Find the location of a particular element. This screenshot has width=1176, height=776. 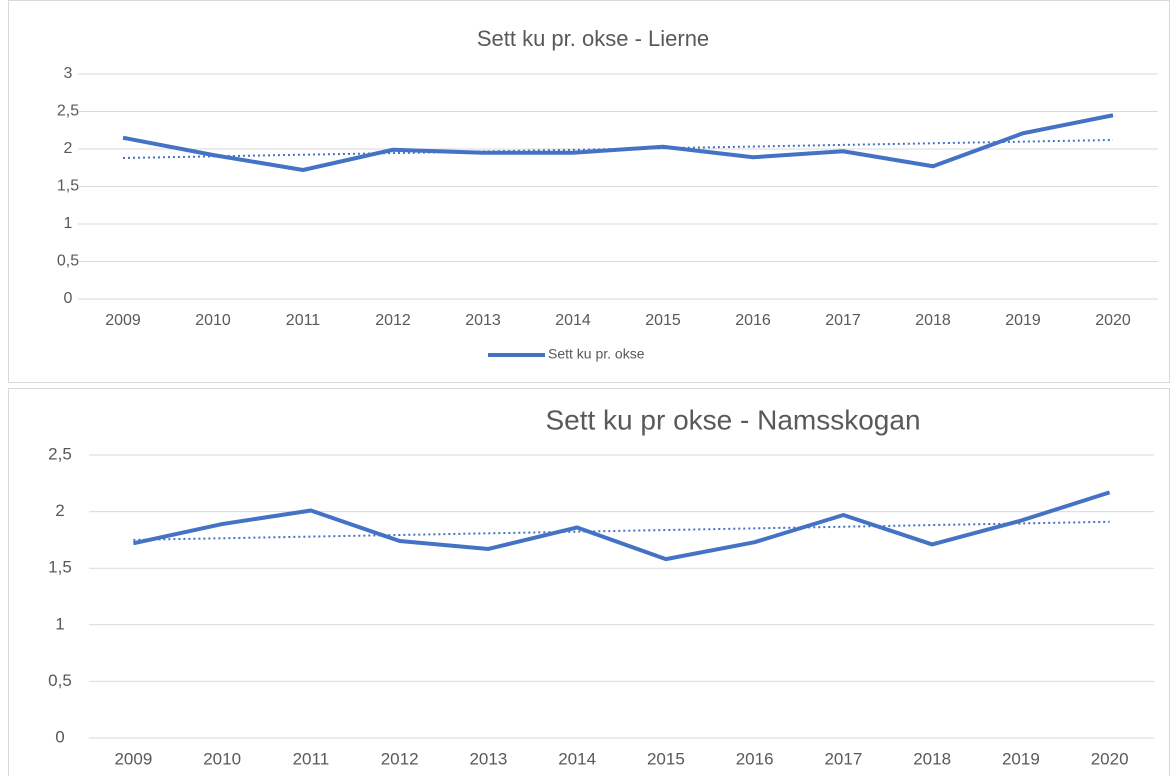

chart-title: Sett ku pr okse - Namsskogan is located at coordinates (732, 419).